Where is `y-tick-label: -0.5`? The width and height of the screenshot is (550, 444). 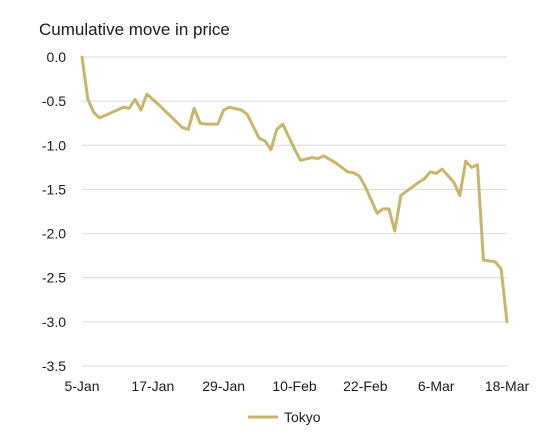 y-tick-label: -0.5 is located at coordinates (54, 101).